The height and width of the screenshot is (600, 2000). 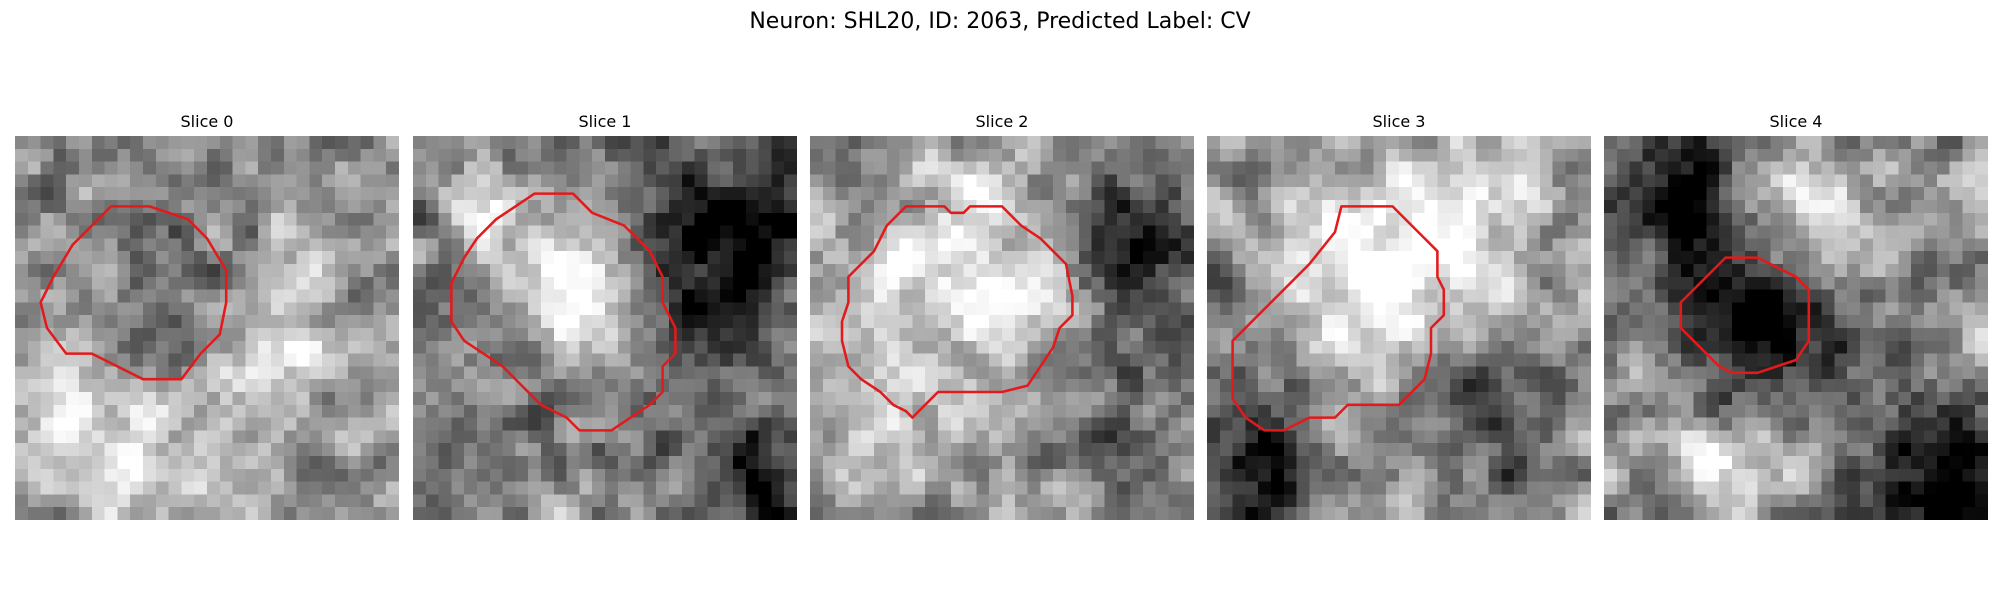 What do you see at coordinates (1002, 121) in the screenshot?
I see `slice-title: Slice 2` at bounding box center [1002, 121].